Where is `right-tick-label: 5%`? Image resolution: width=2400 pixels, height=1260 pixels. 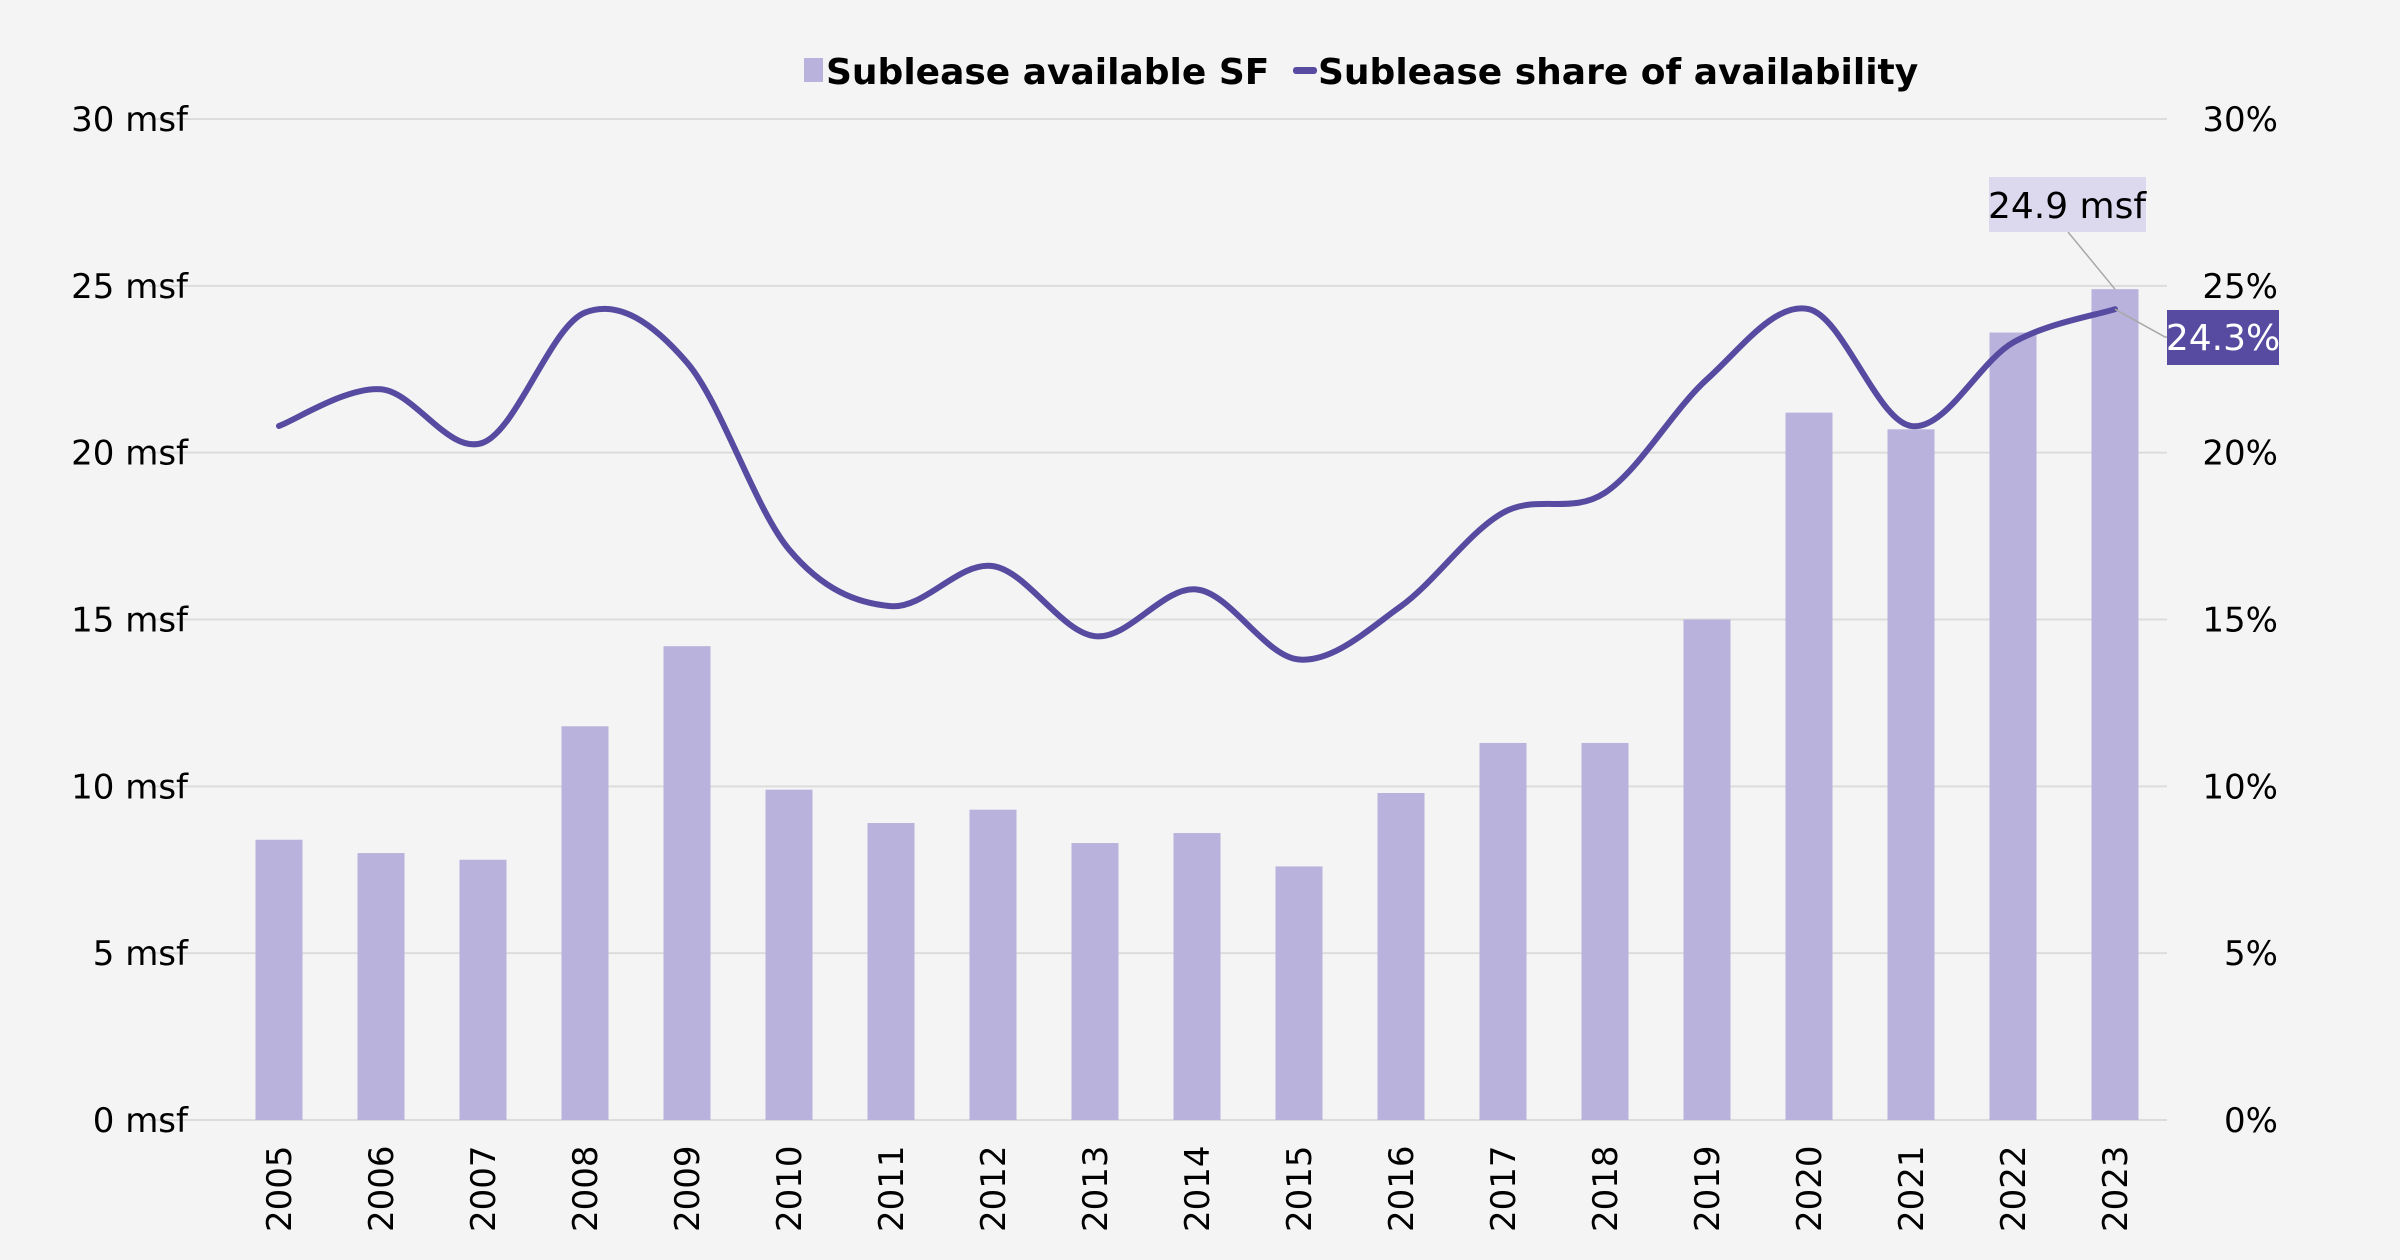
right-tick-label: 5% is located at coordinates (2251, 954).